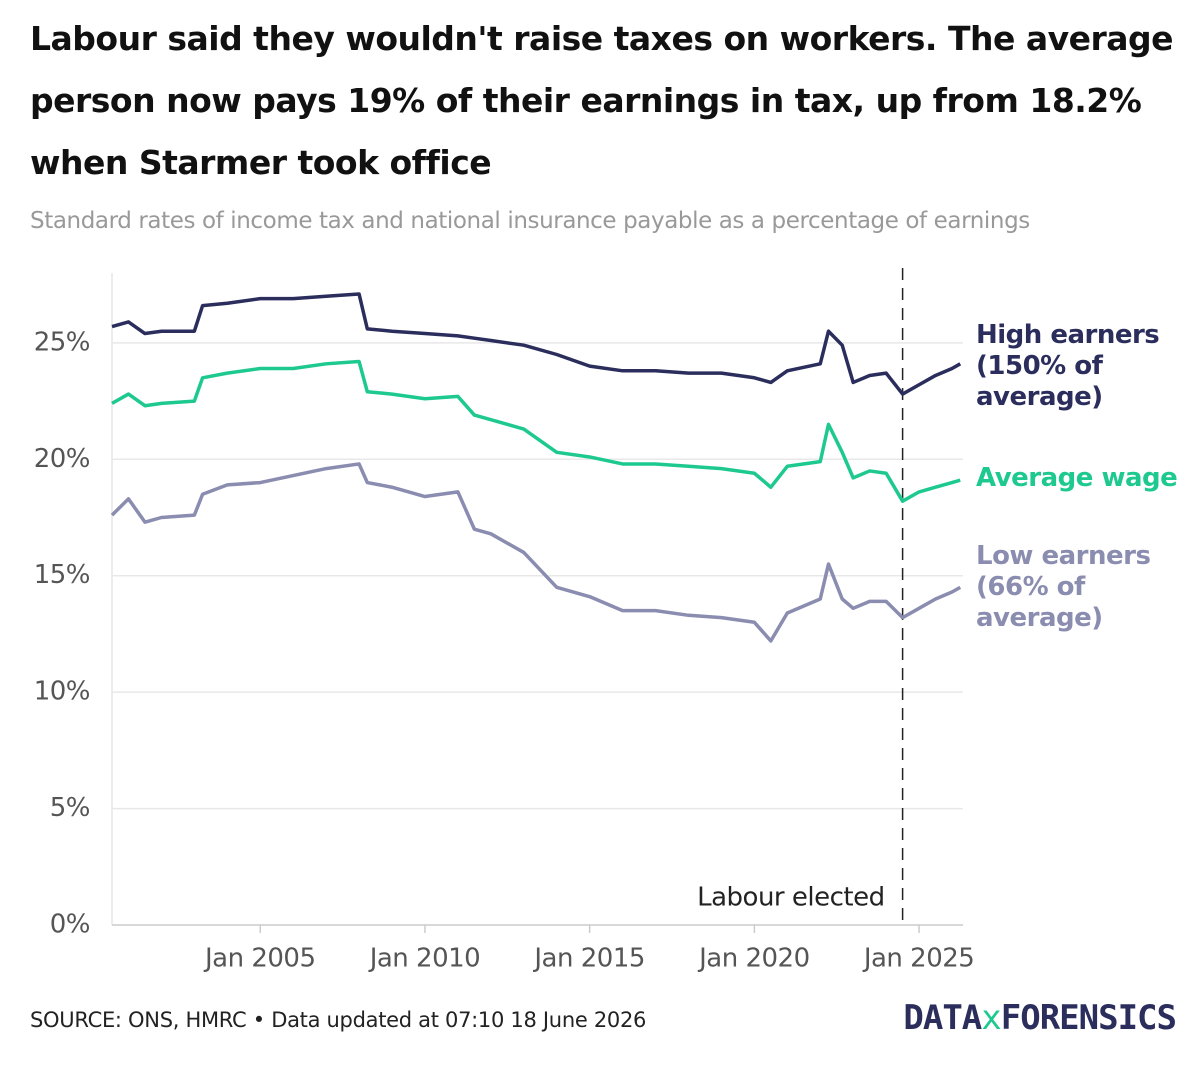  What do you see at coordinates (424, 959) in the screenshot?
I see `x-tick-label: Jan 2010` at bounding box center [424, 959].